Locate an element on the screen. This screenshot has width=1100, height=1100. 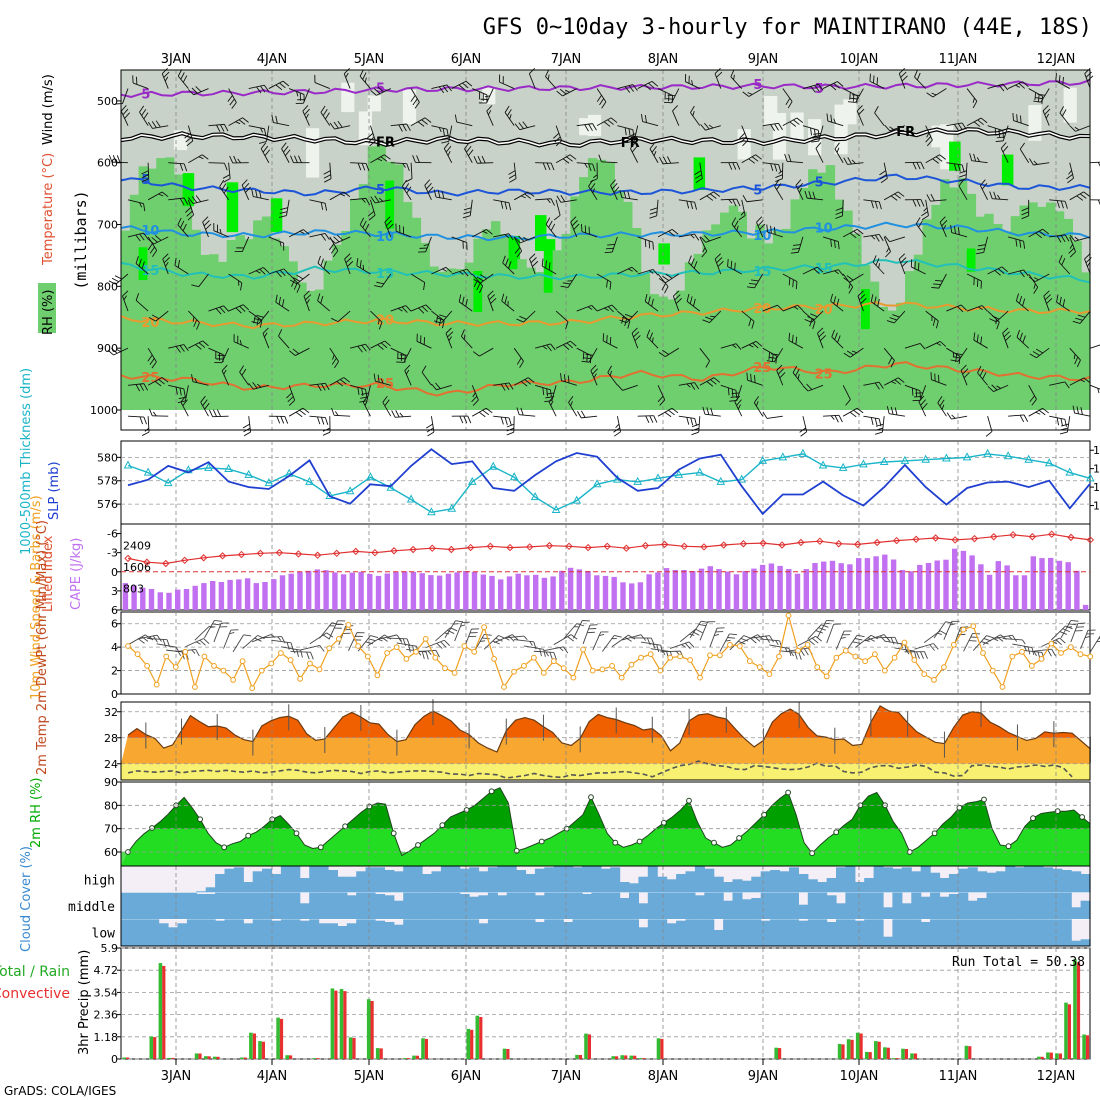
slp-line is located at coordinates (609, 482).